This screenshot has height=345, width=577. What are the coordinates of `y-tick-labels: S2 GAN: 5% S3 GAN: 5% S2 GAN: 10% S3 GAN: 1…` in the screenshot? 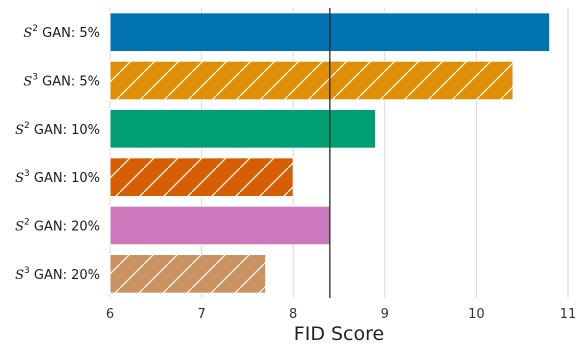 It's located at (57, 153).